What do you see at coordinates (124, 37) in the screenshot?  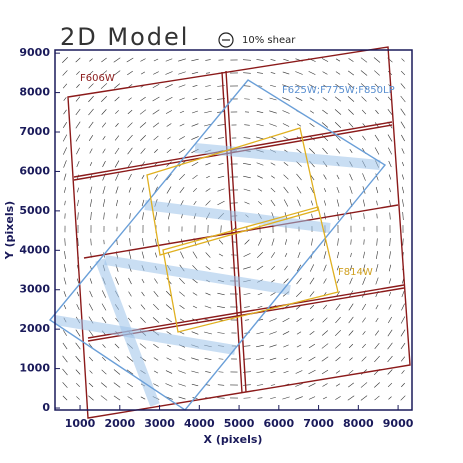 I see `chart-title: 2D Model` at bounding box center [124, 37].